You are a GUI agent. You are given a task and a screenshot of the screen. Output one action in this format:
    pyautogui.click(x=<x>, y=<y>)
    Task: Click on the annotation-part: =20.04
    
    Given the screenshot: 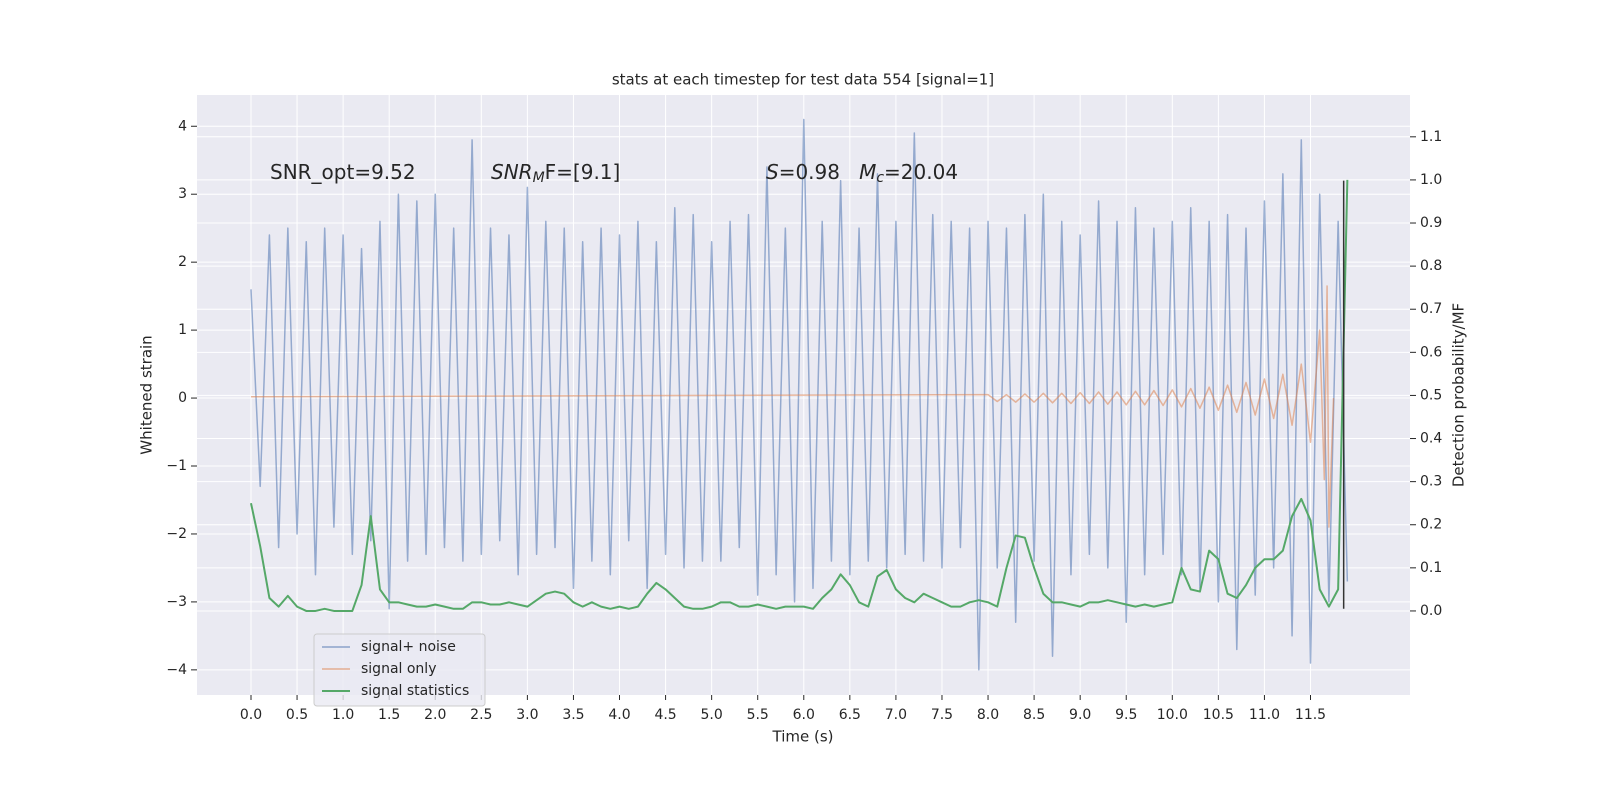 What is the action you would take?
    pyautogui.click(x=921, y=172)
    